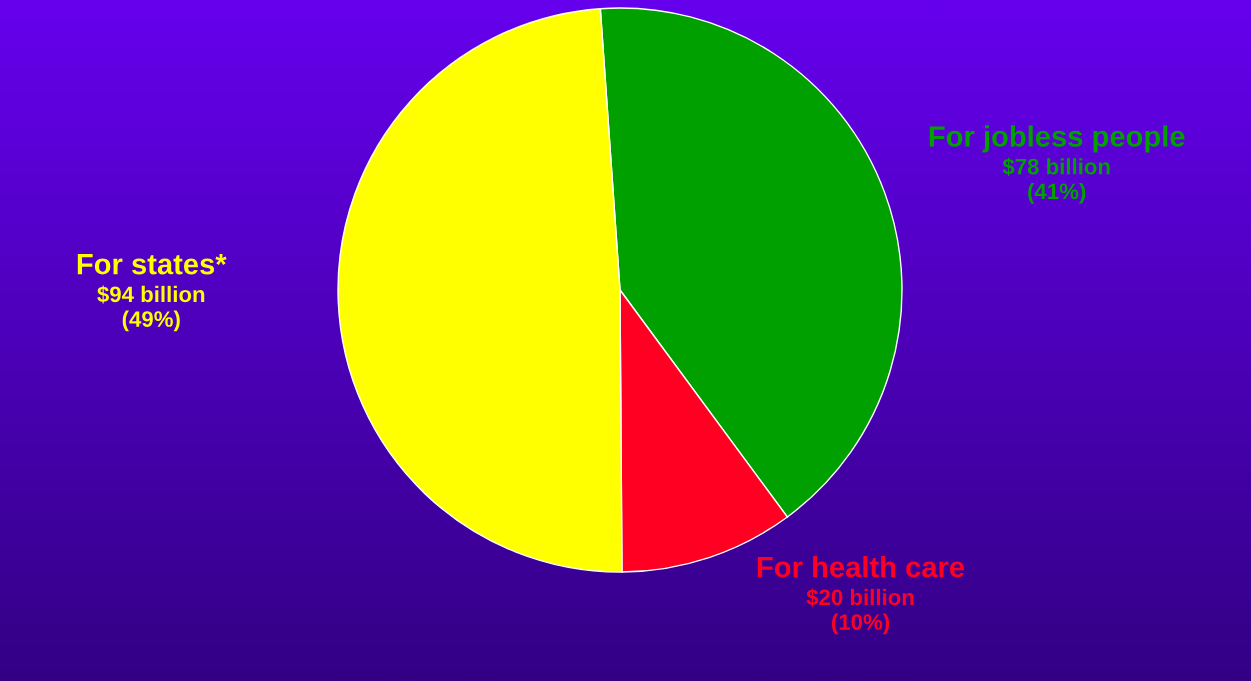 This screenshot has width=1251, height=681. What do you see at coordinates (1057, 139) in the screenshot?
I see `slice-label: For jobless people` at bounding box center [1057, 139].